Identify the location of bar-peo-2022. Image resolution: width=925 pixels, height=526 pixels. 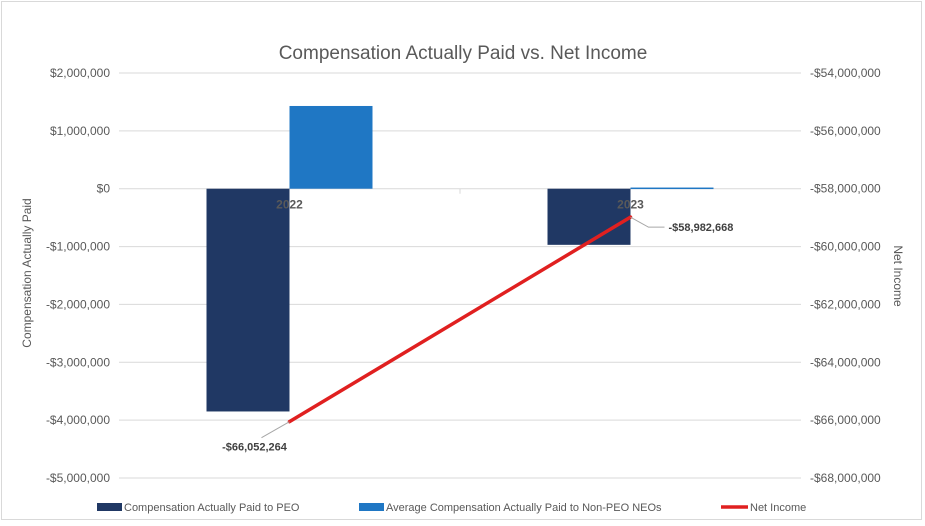
(248, 300).